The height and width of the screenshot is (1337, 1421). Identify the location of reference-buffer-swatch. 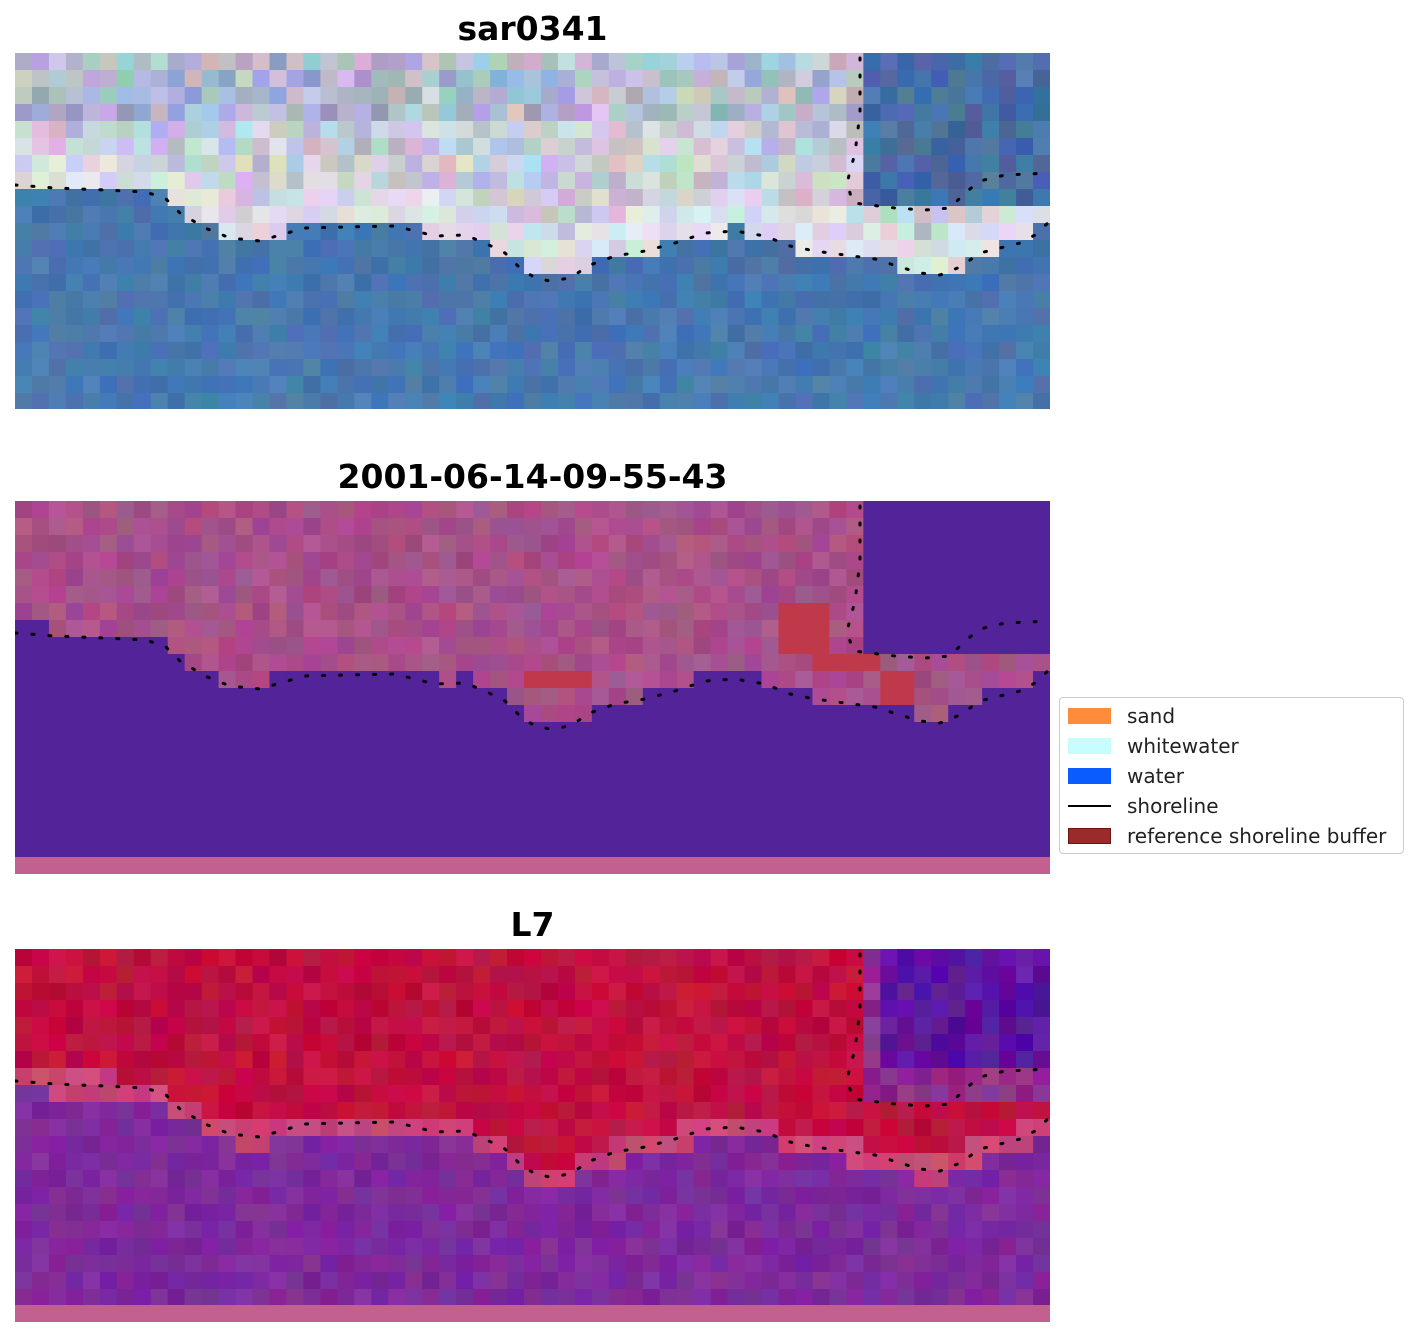
(1089, 836).